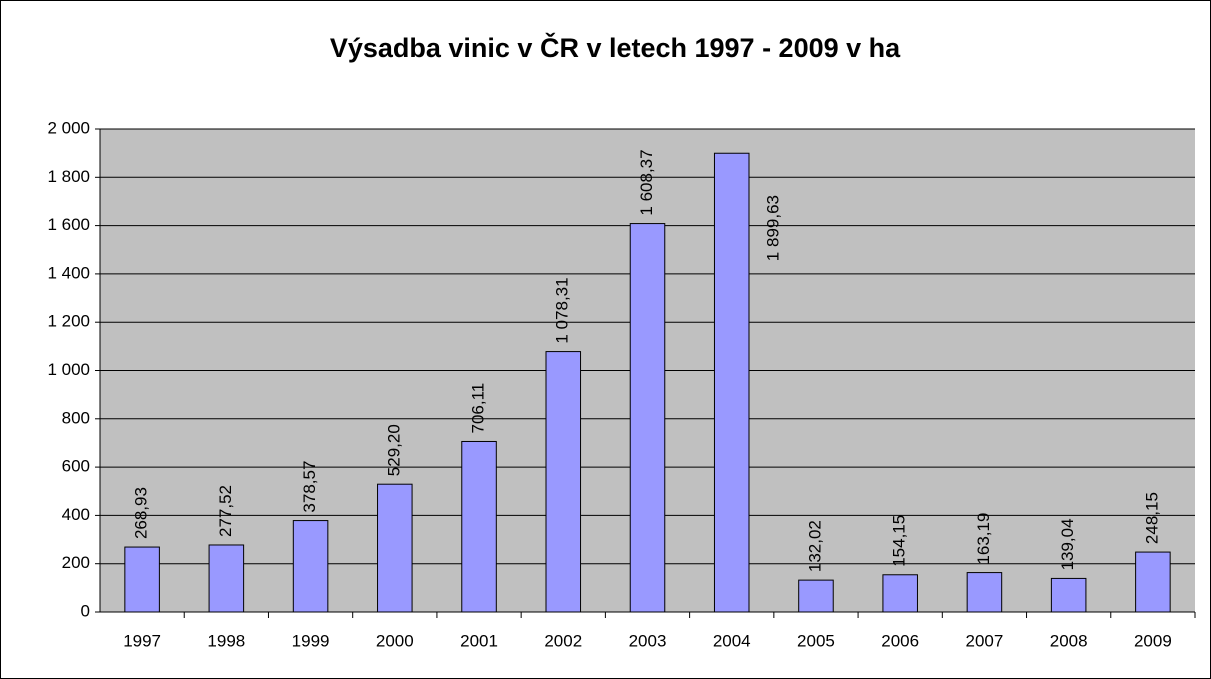 Image resolution: width=1211 pixels, height=679 pixels. I want to click on data-label: 132,02, so click(814, 546).